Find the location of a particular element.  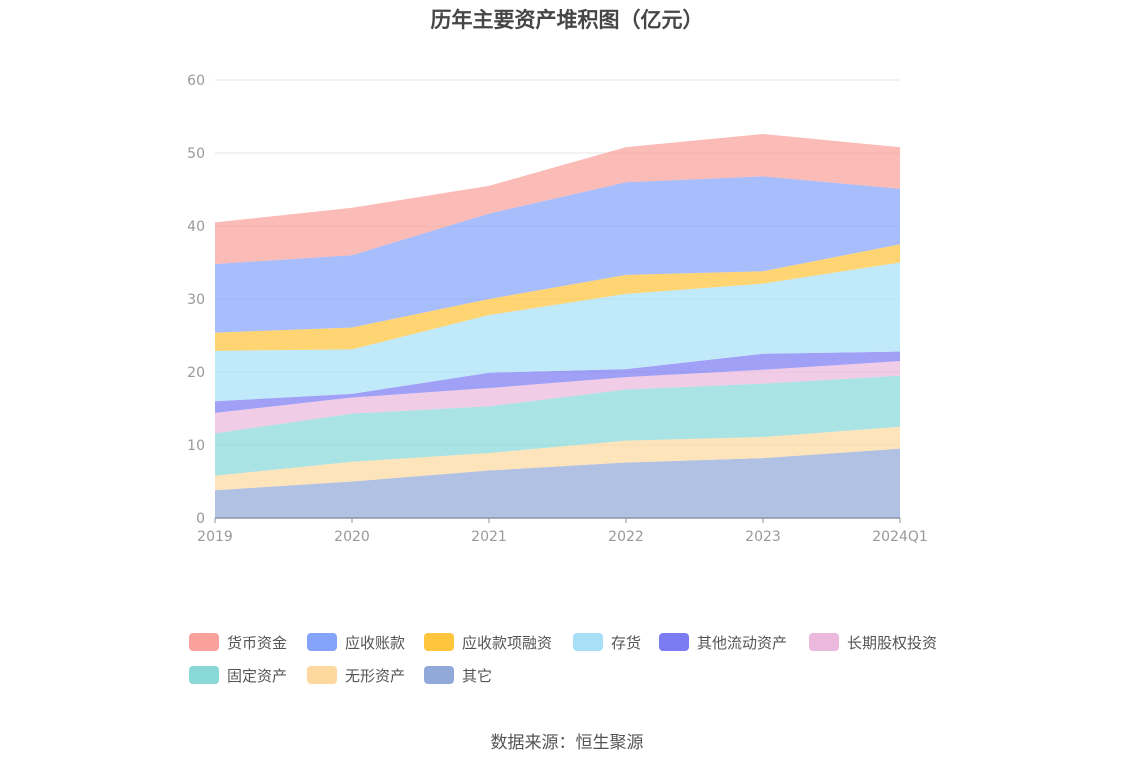

legend-item: 其它 is located at coordinates (458, 675).